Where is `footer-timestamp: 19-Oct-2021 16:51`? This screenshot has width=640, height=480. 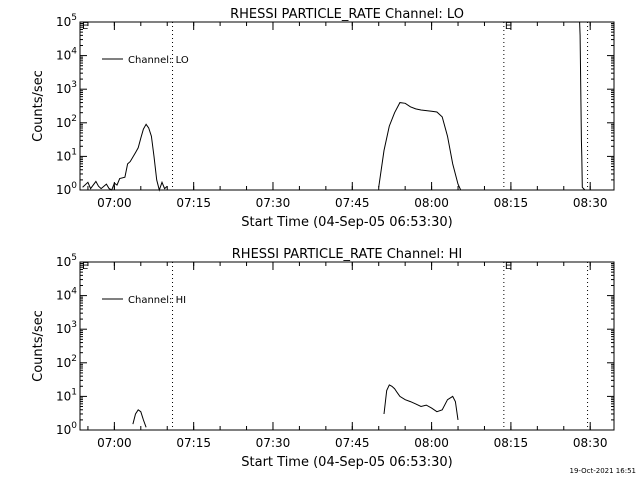 footer-timestamp: 19-Oct-2021 16:51 is located at coordinates (602, 471).